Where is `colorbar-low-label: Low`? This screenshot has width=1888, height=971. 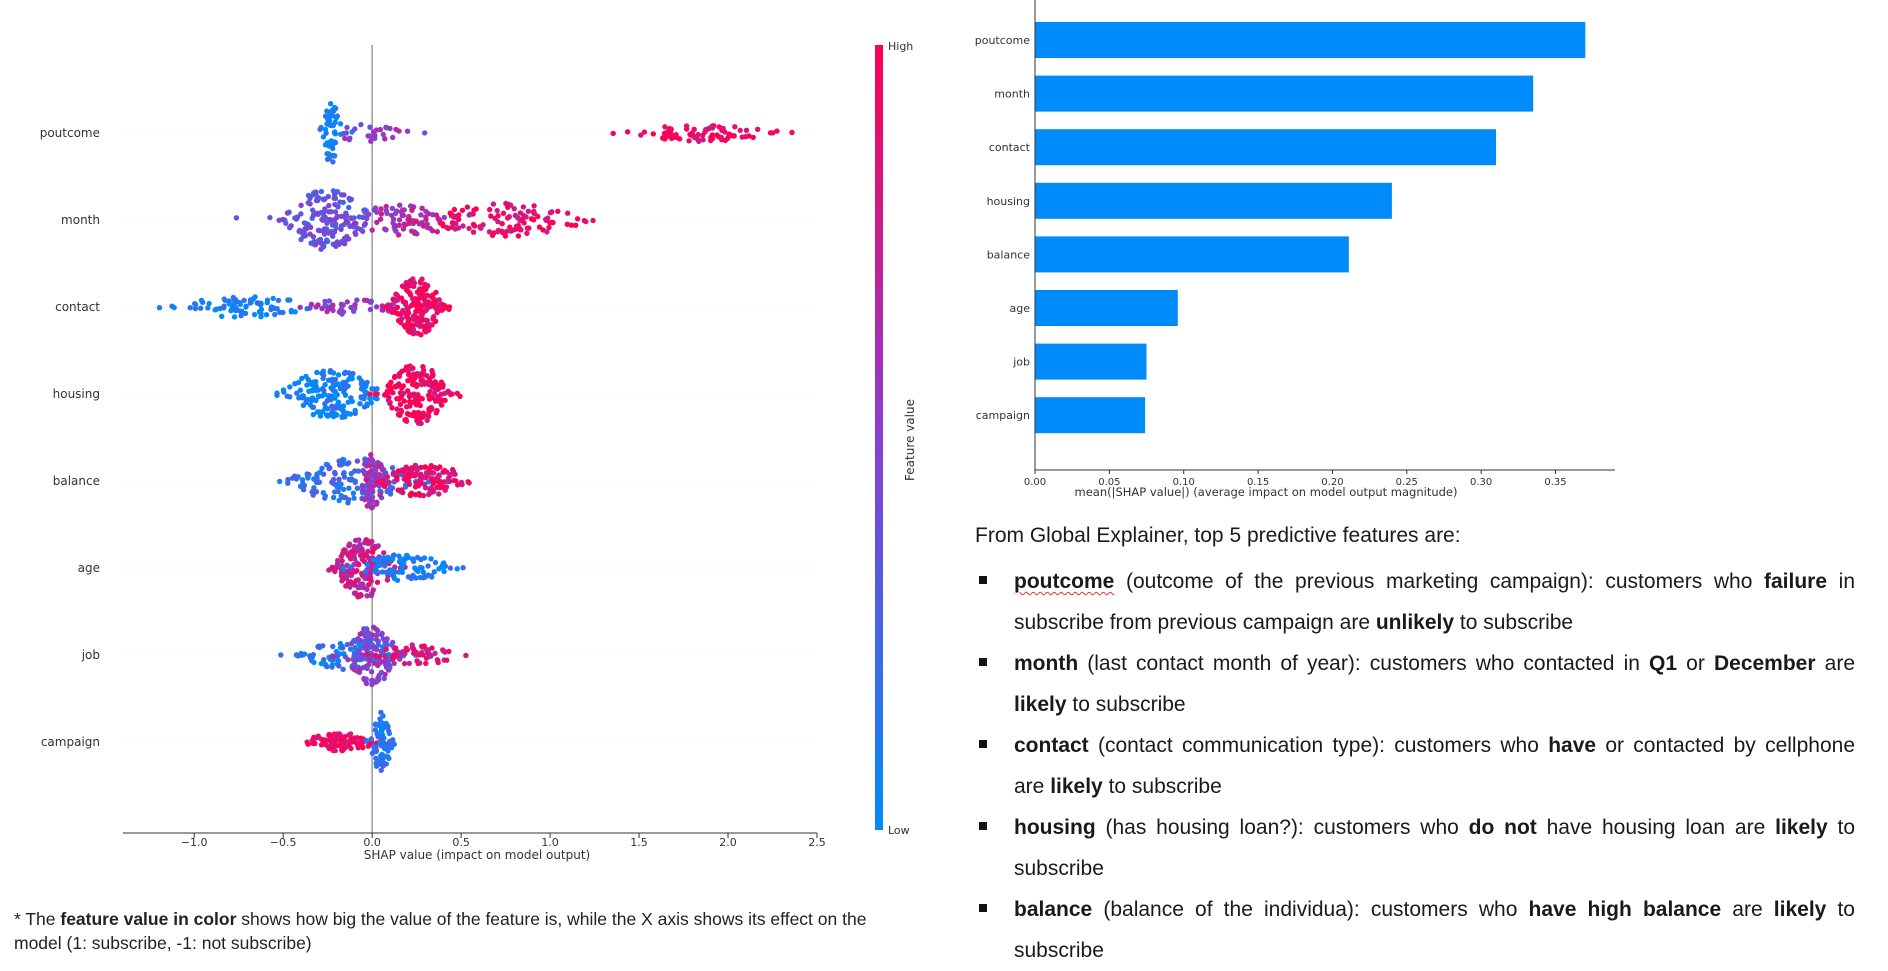
colorbar-low-label: Low is located at coordinates (899, 830).